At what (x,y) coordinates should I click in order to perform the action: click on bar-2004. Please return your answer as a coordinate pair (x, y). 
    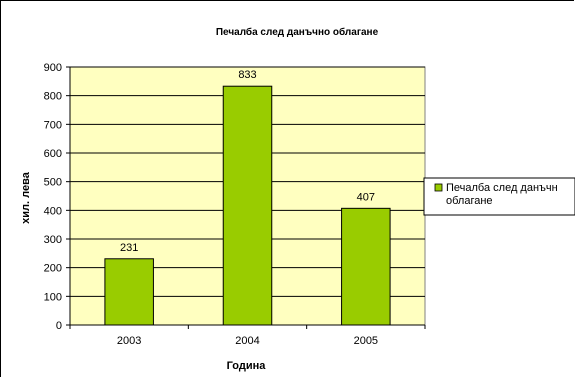
    Looking at the image, I should click on (247, 205).